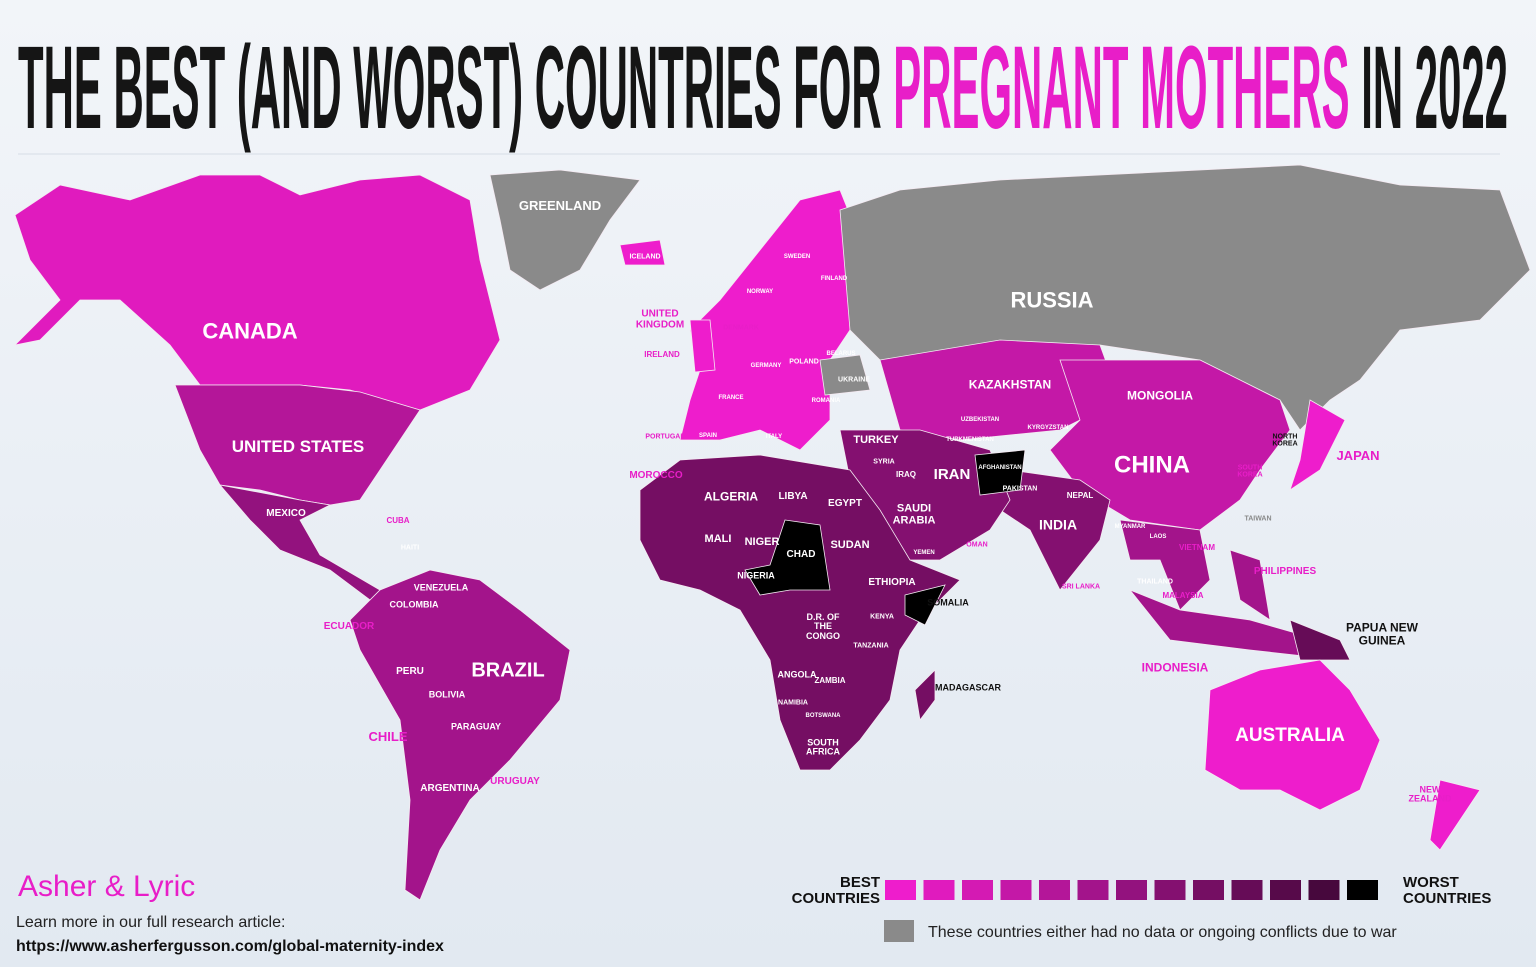 This screenshot has height=967, width=1536. I want to click on country-label: MEXICO, so click(286, 513).